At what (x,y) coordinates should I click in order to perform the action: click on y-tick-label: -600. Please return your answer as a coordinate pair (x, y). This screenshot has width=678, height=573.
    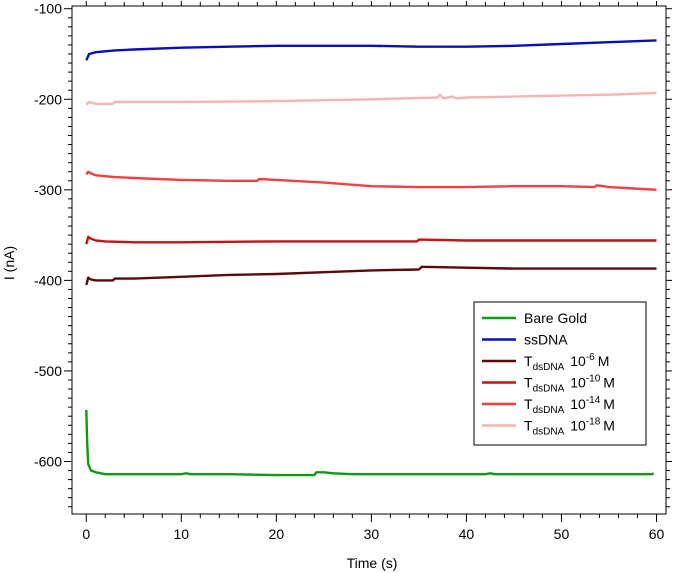
    Looking at the image, I should click on (48, 461).